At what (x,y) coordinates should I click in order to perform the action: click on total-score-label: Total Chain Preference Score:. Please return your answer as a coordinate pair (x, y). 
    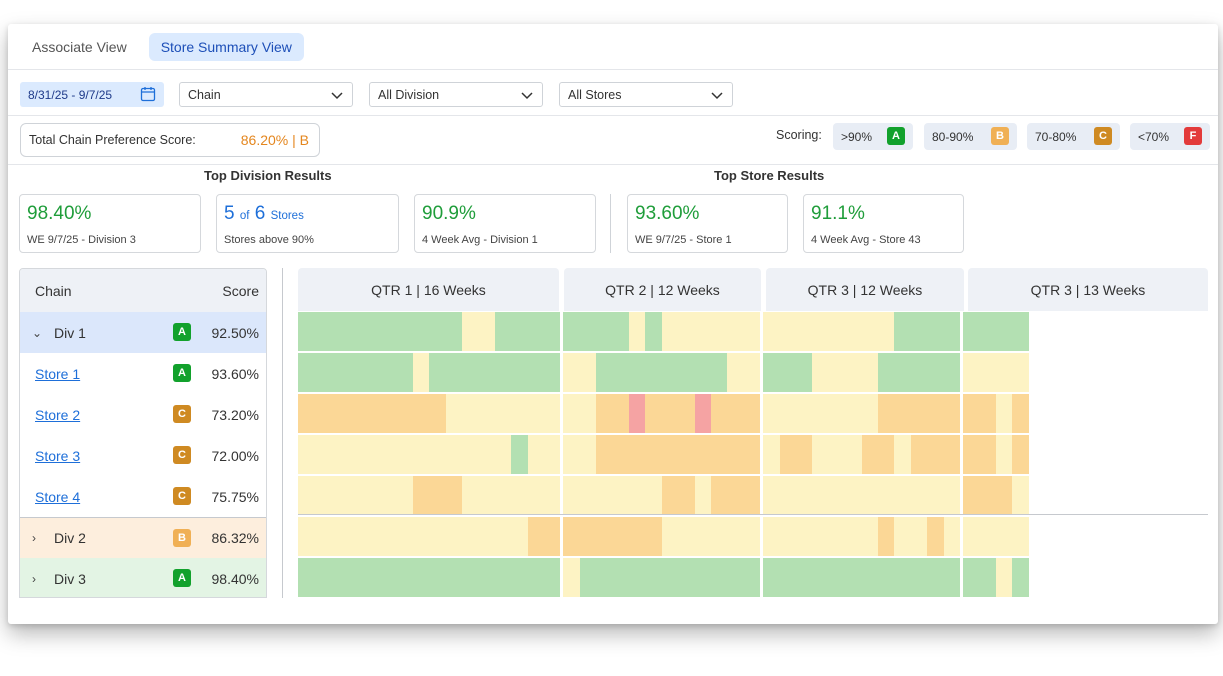
    Looking at the image, I should click on (112, 140).